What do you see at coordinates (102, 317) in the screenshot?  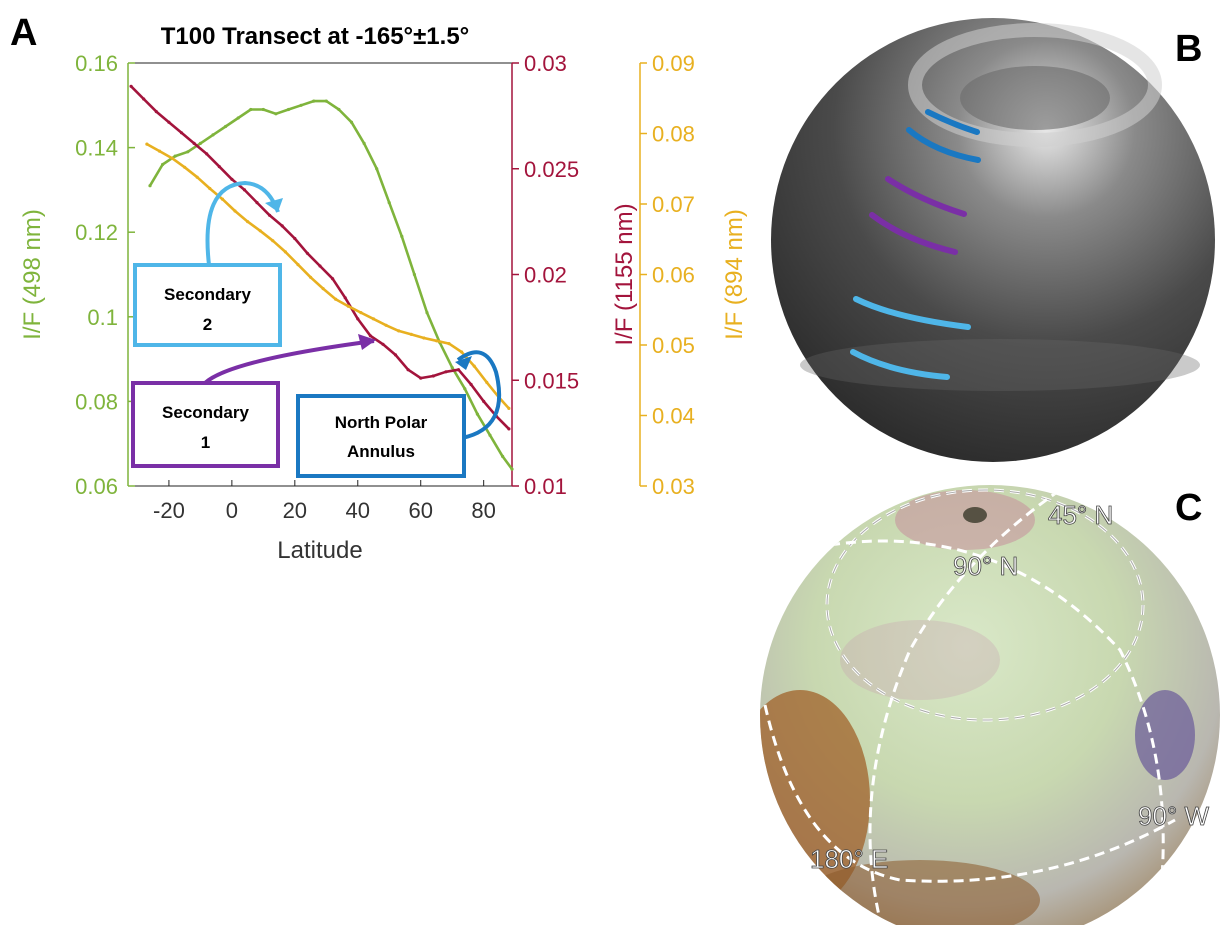 I see `y-tick-label-left: 0.1` at bounding box center [102, 317].